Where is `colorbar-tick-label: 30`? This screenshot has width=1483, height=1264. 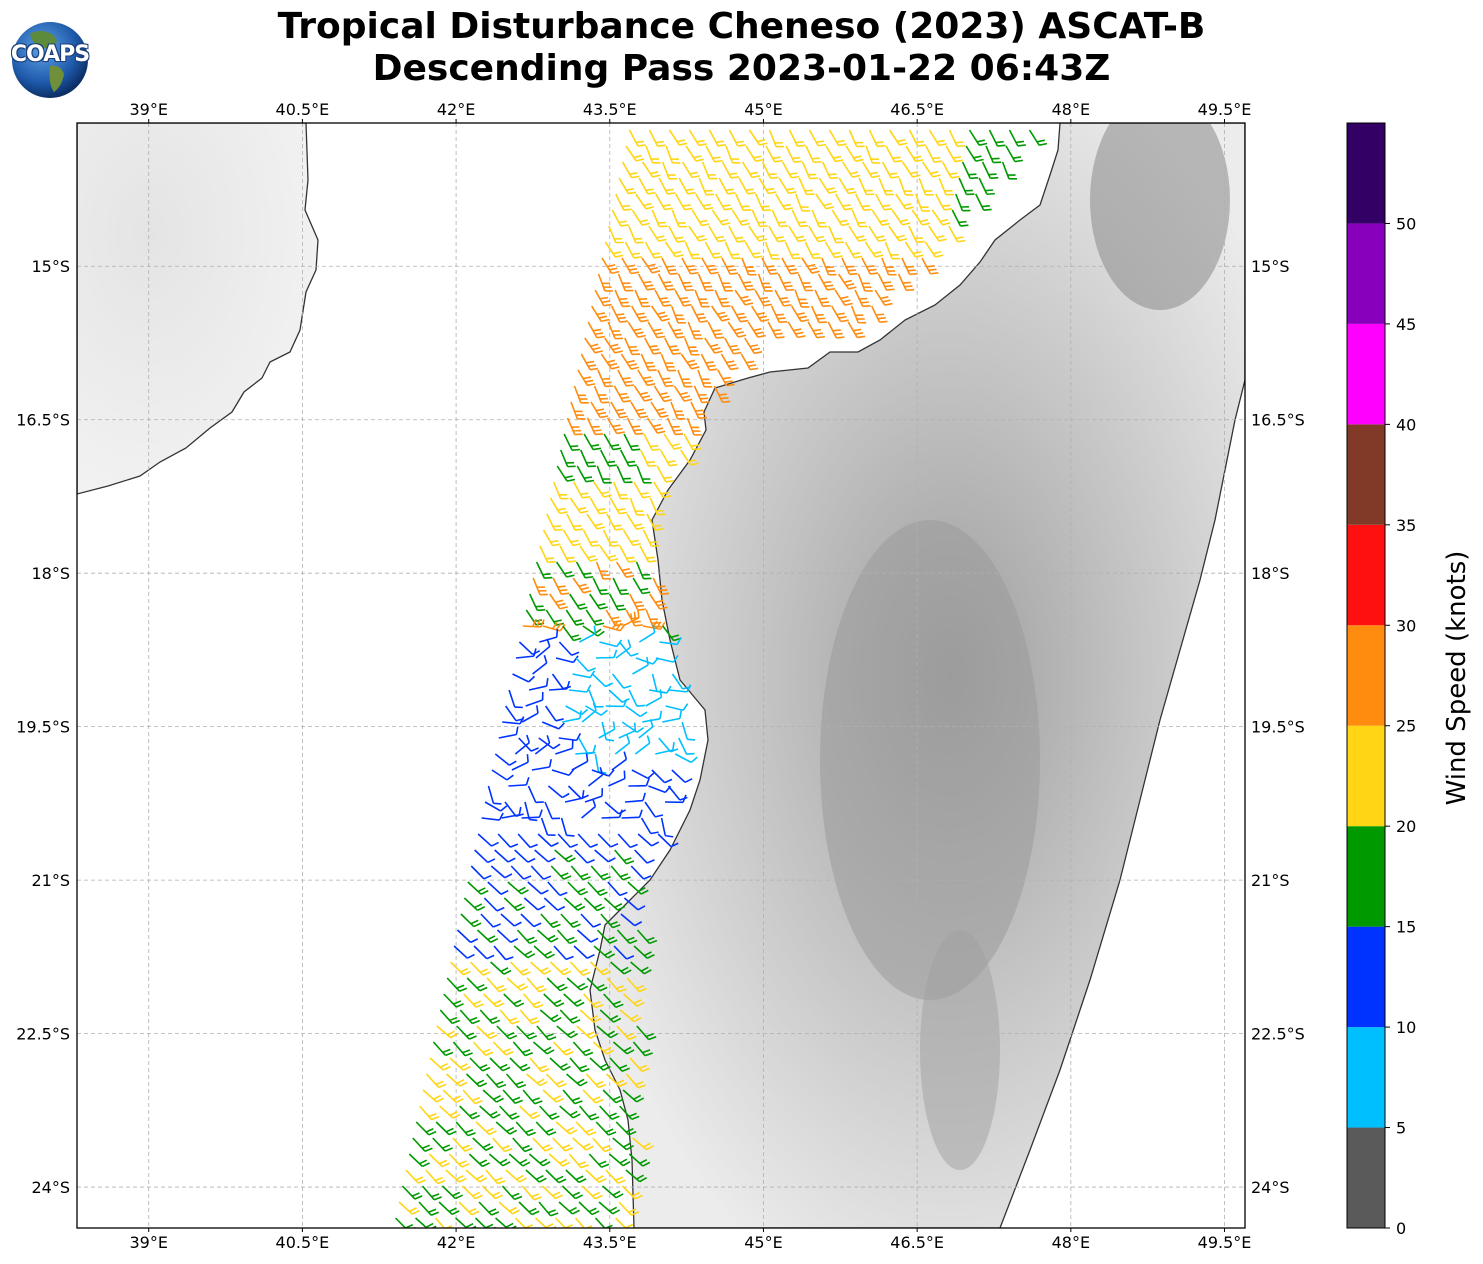
colorbar-tick-label: 30 is located at coordinates (1406, 625).